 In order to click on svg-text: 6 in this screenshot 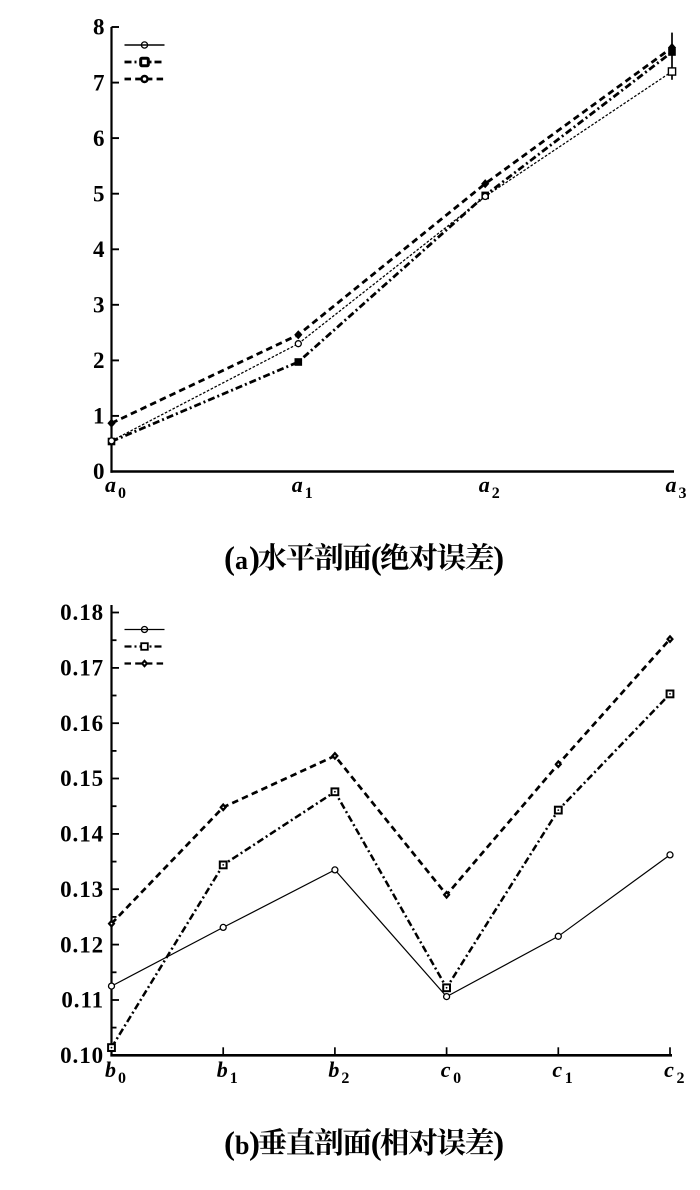, I will do `click(99, 138)`.